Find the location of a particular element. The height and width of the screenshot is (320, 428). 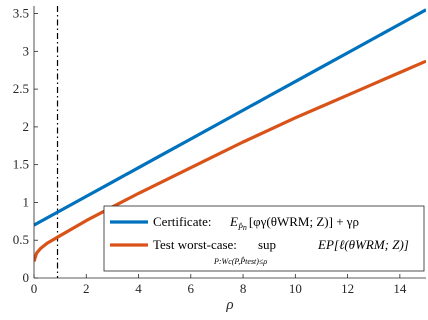

x-tick-label: 8 is located at coordinates (243, 288).